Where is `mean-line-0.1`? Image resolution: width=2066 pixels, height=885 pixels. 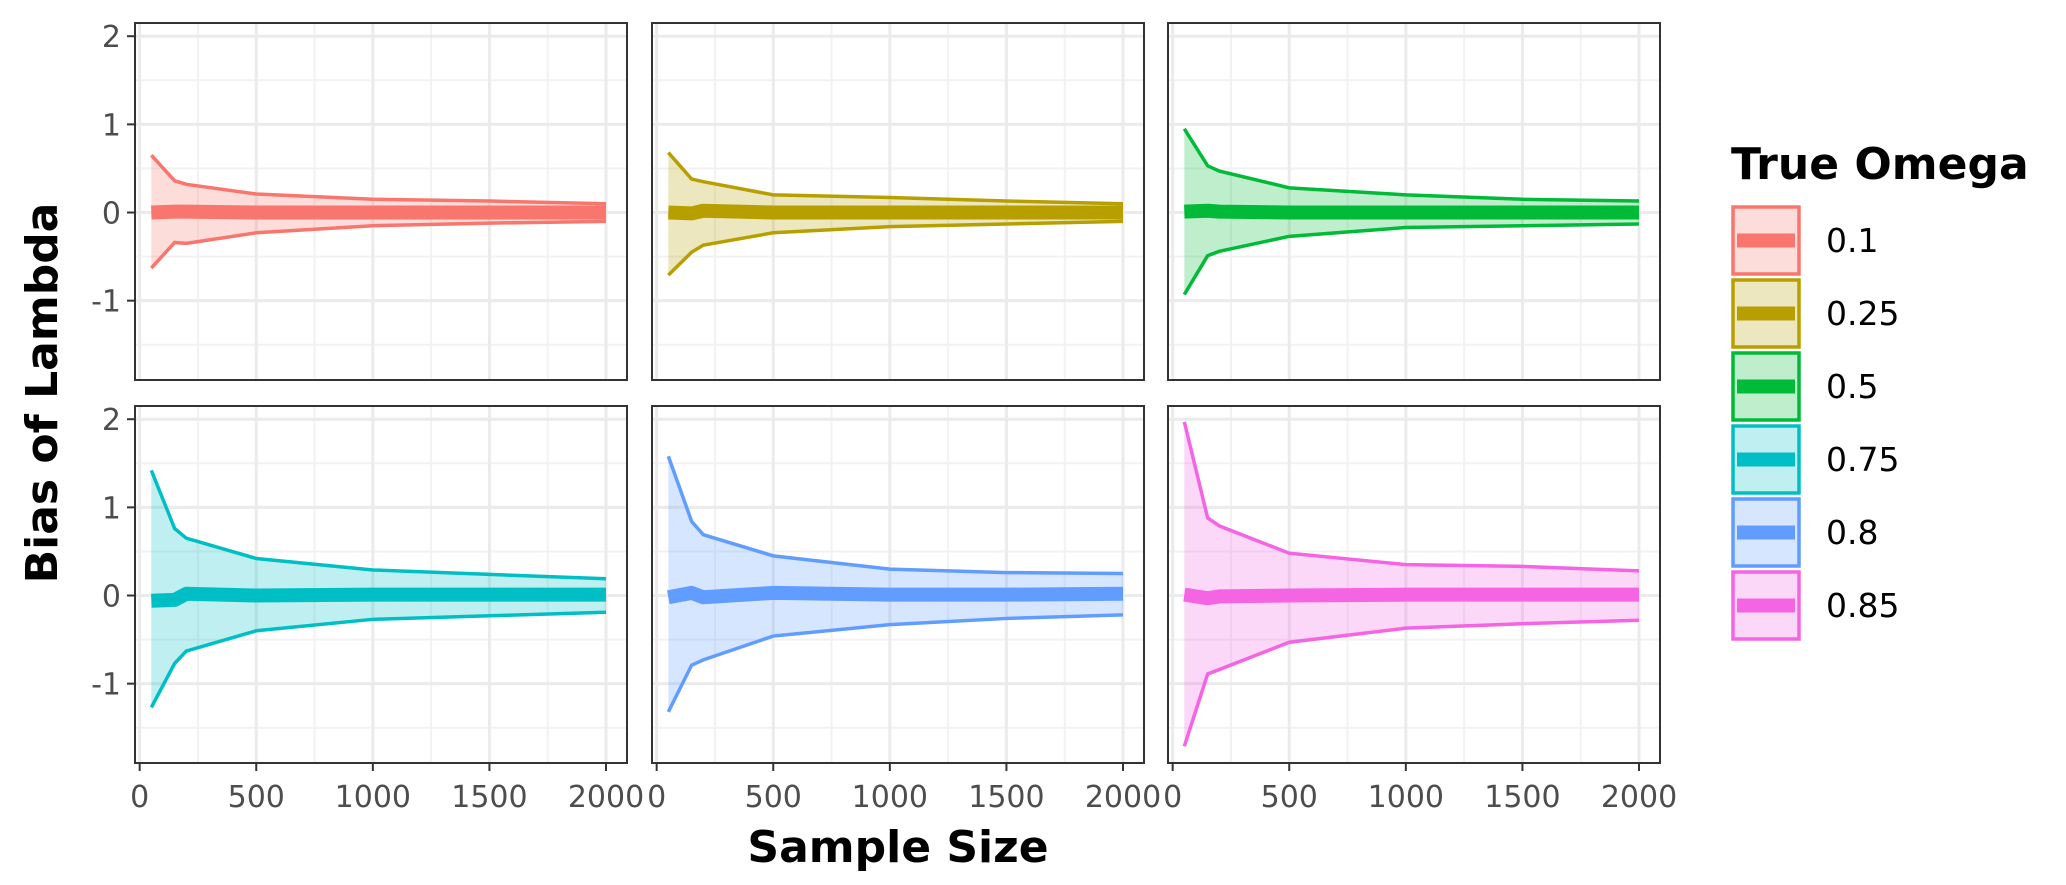
mean-line-0.1 is located at coordinates (379, 212).